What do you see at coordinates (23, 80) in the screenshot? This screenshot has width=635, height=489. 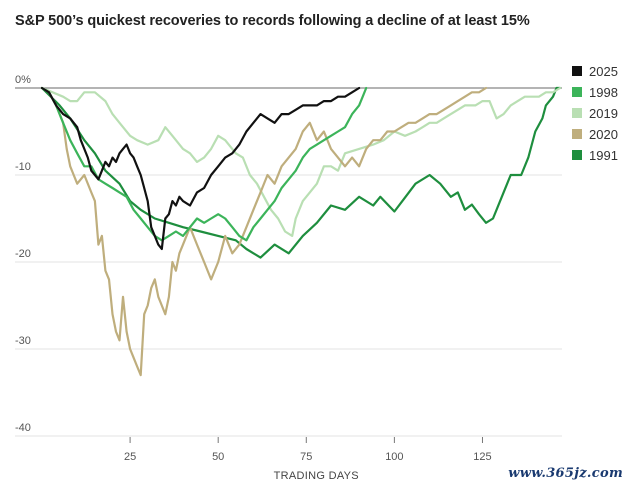 I see `y-tick-label: 0%` at bounding box center [23, 80].